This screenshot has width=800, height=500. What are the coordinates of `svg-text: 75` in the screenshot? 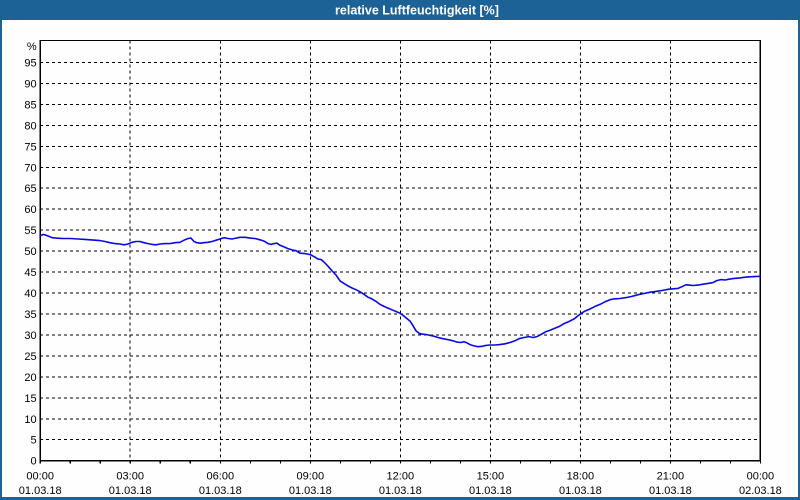 It's located at (30, 147).